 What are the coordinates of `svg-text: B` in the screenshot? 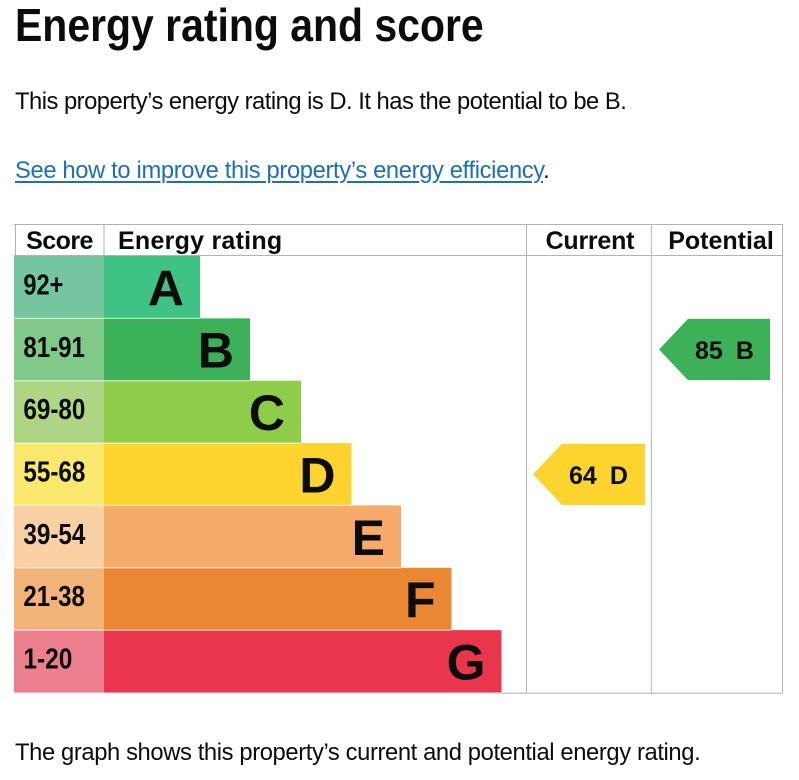 It's located at (216, 351).